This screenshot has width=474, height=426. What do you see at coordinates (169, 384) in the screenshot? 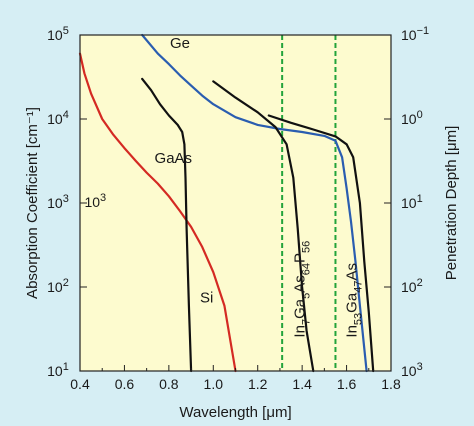
I see `x-tick-label: 0.8` at bounding box center [169, 384].